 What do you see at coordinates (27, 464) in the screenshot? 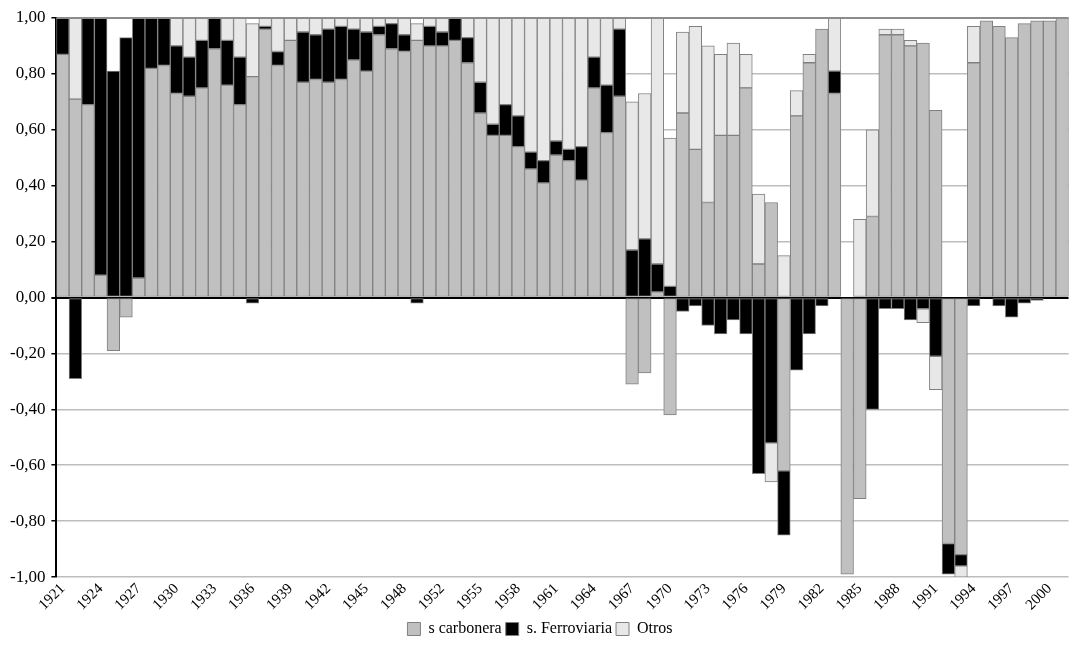
I see `y-tick-label: -0,60` at bounding box center [27, 464].